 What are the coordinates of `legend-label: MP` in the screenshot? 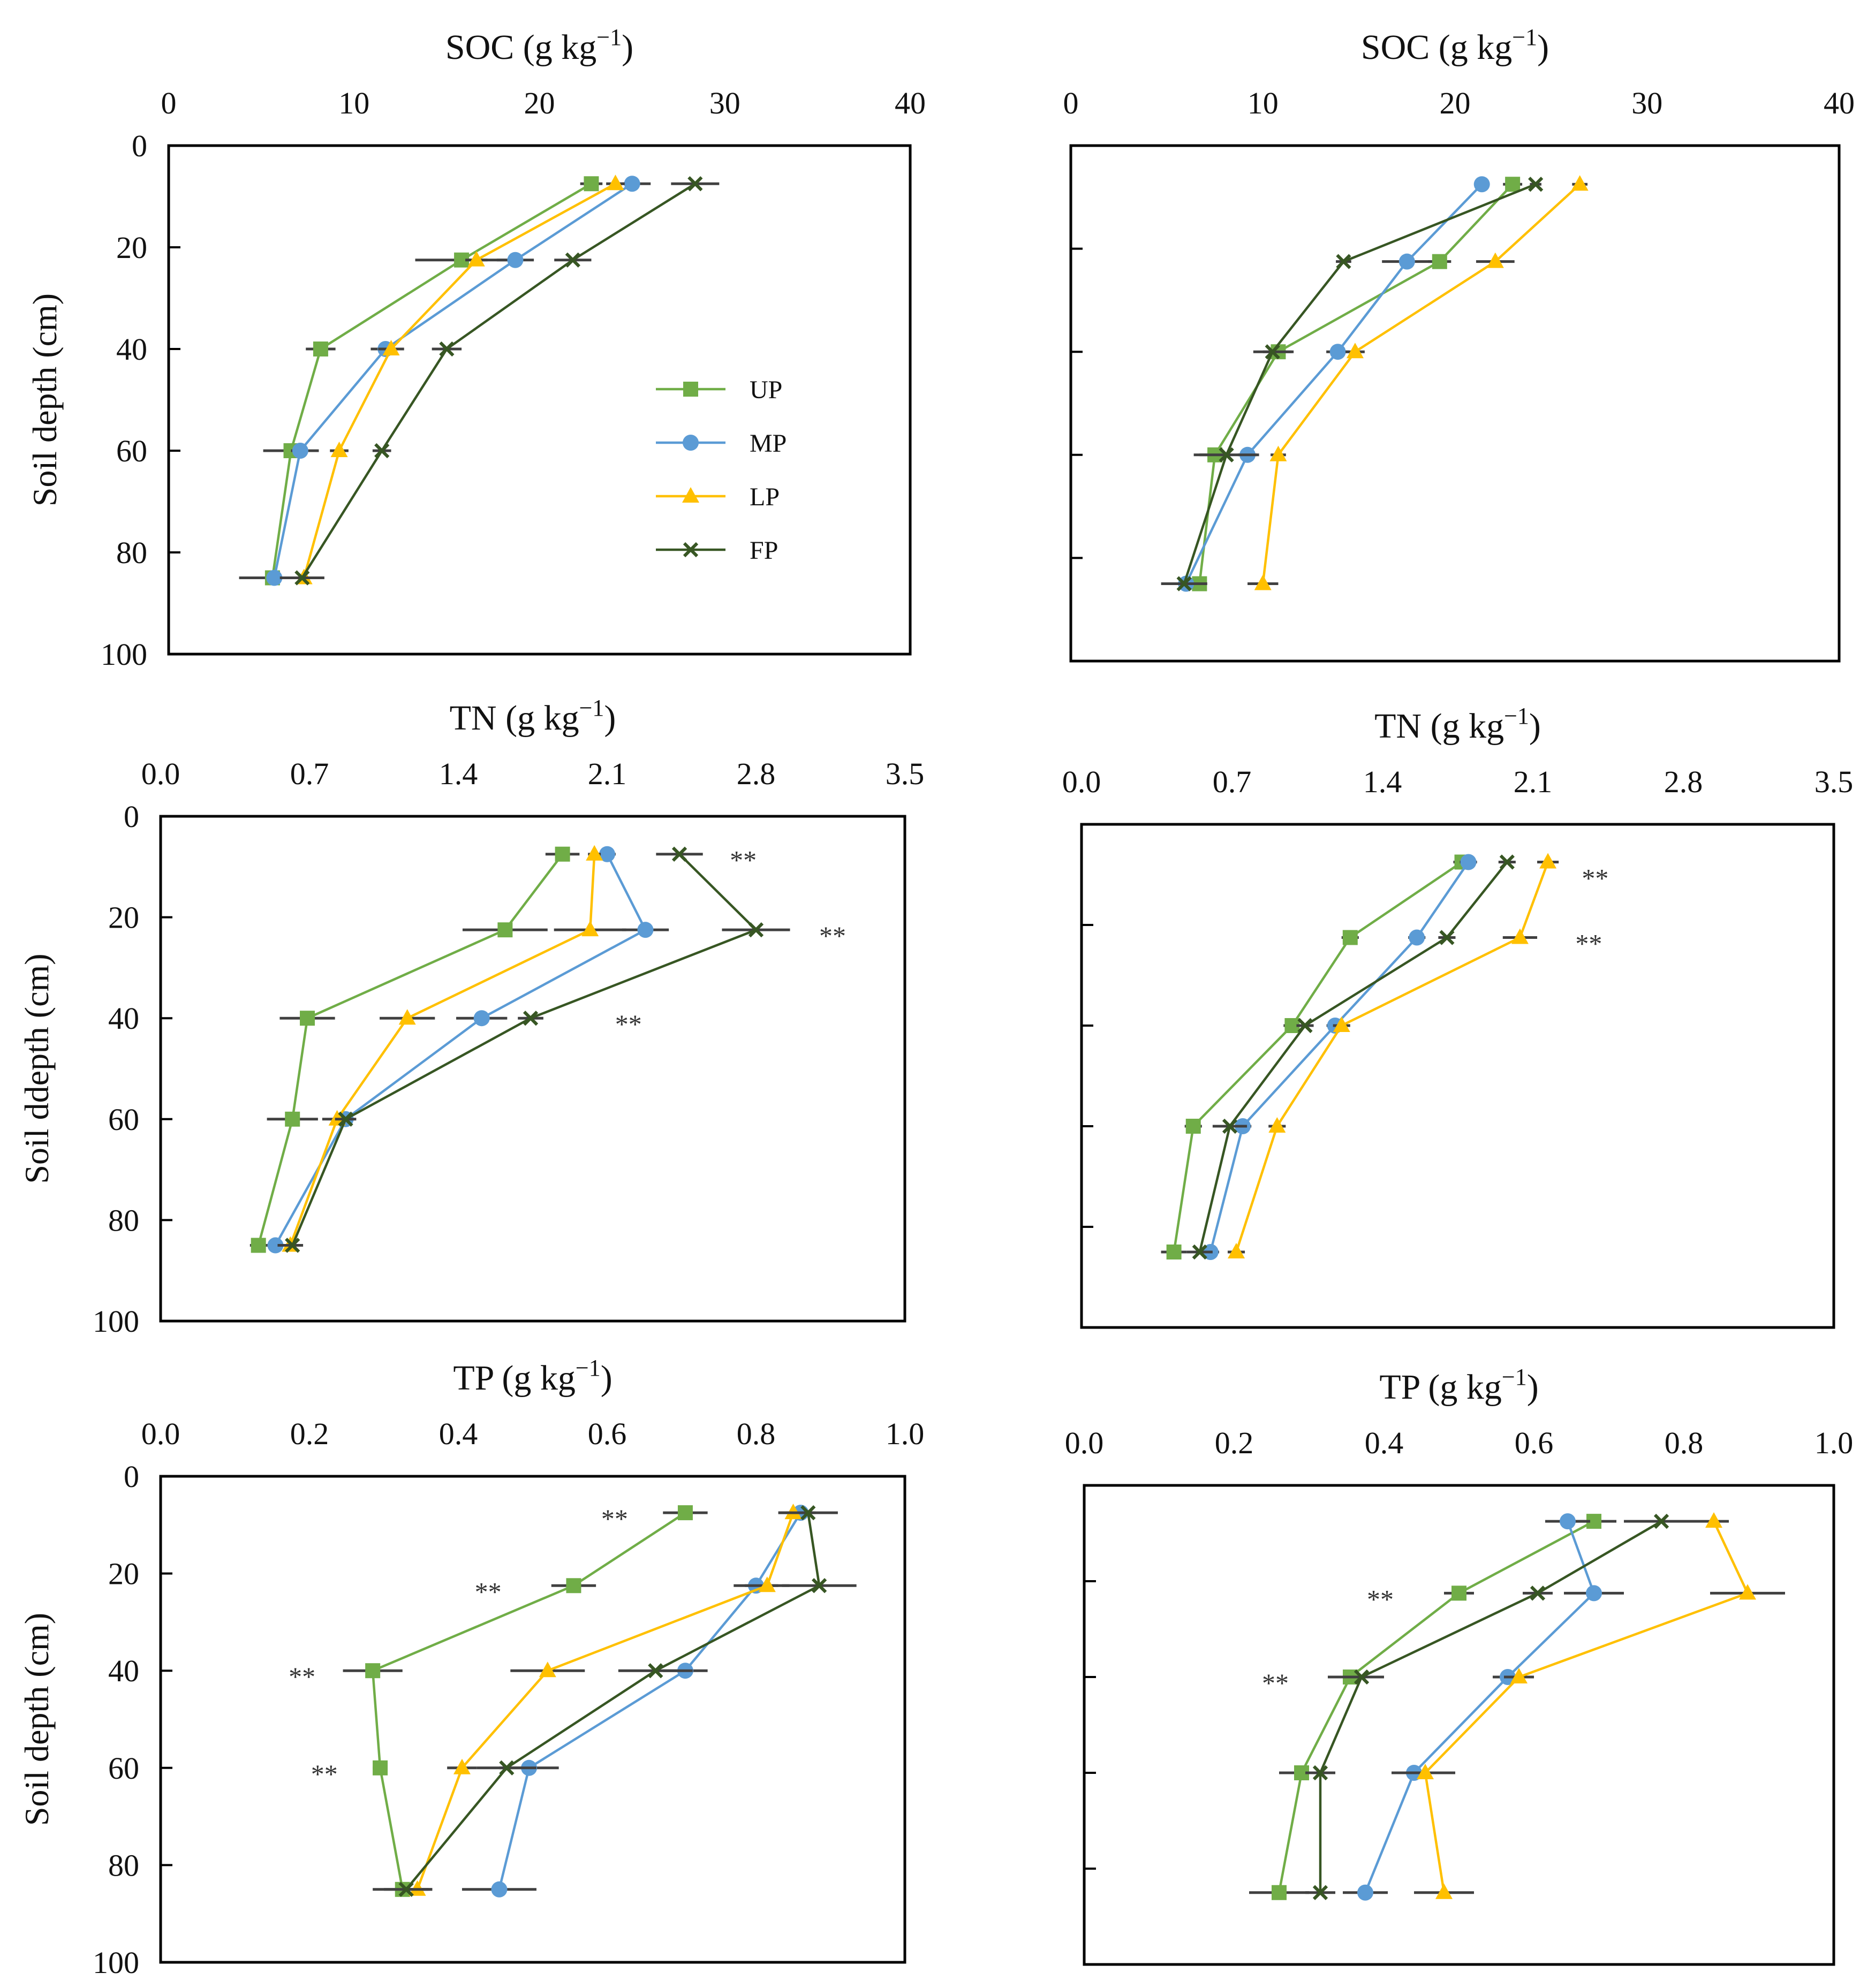 It's located at (768, 444).